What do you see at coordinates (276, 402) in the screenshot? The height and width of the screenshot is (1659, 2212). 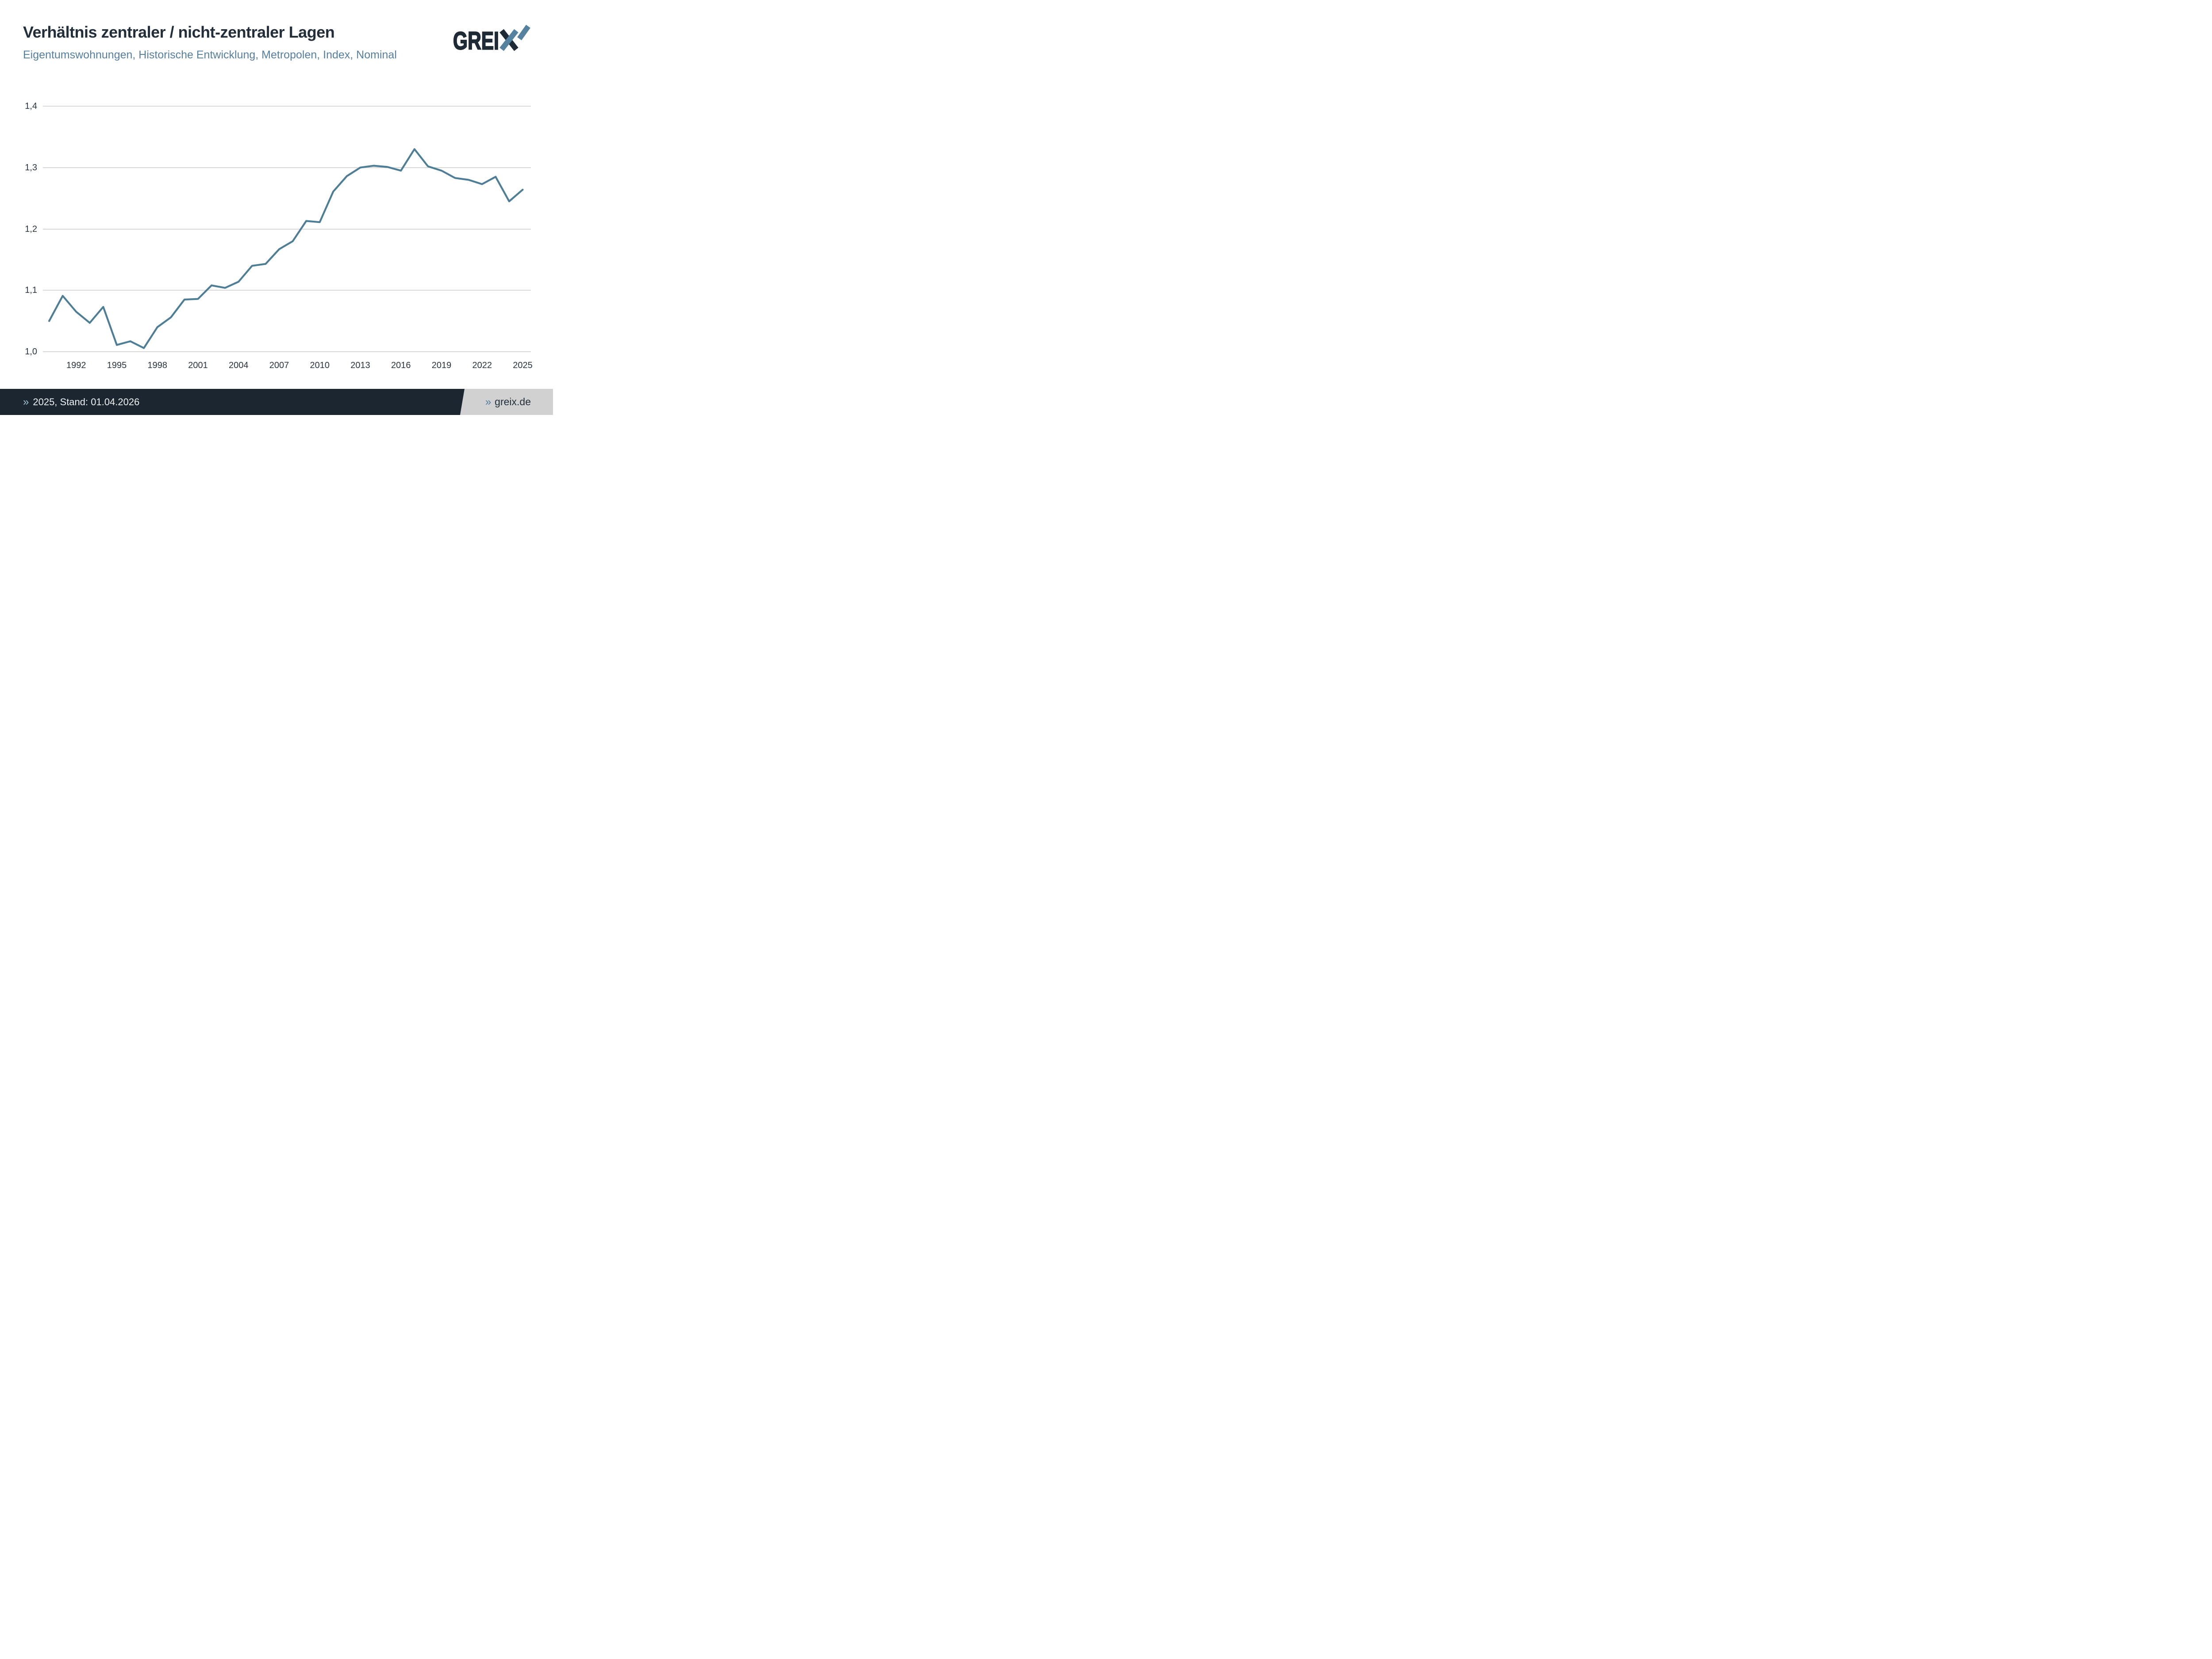 I see `footer-bar: » 2025, Stand: 01.04.2026 » greix.de` at bounding box center [276, 402].